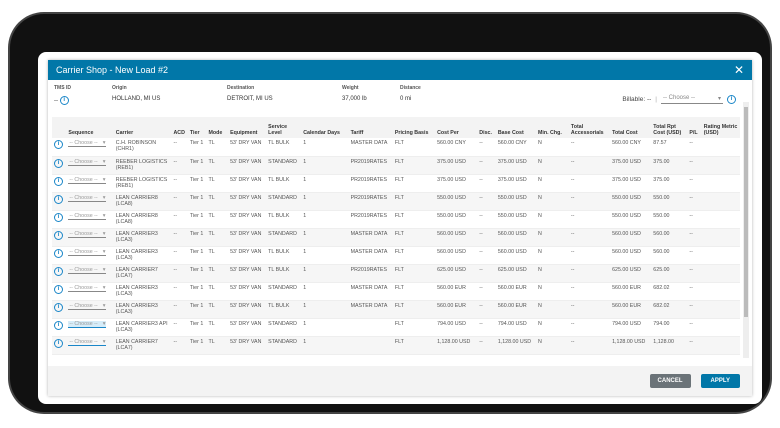  I want to click on modal-header: Carrier Shop - New Load #2 ✕, so click(400, 70).